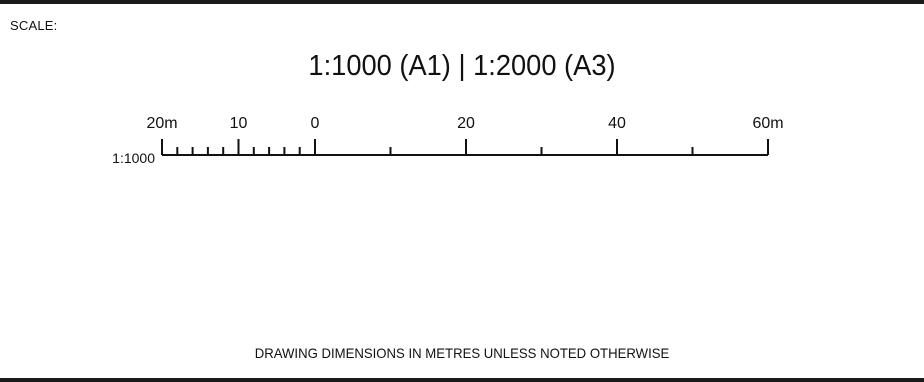  What do you see at coordinates (767, 123) in the screenshot?
I see `tick-label: 60m` at bounding box center [767, 123].